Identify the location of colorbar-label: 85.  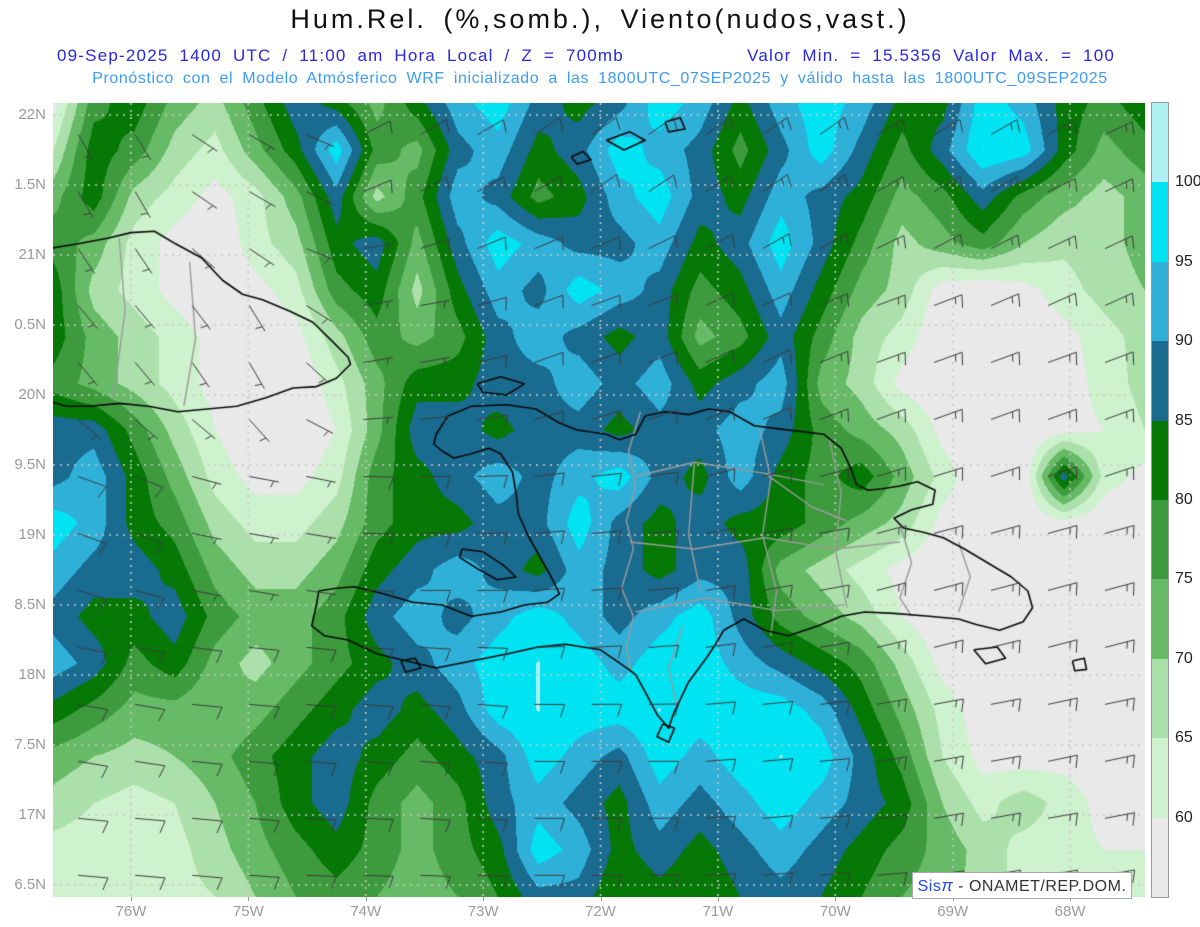
(1184, 420).